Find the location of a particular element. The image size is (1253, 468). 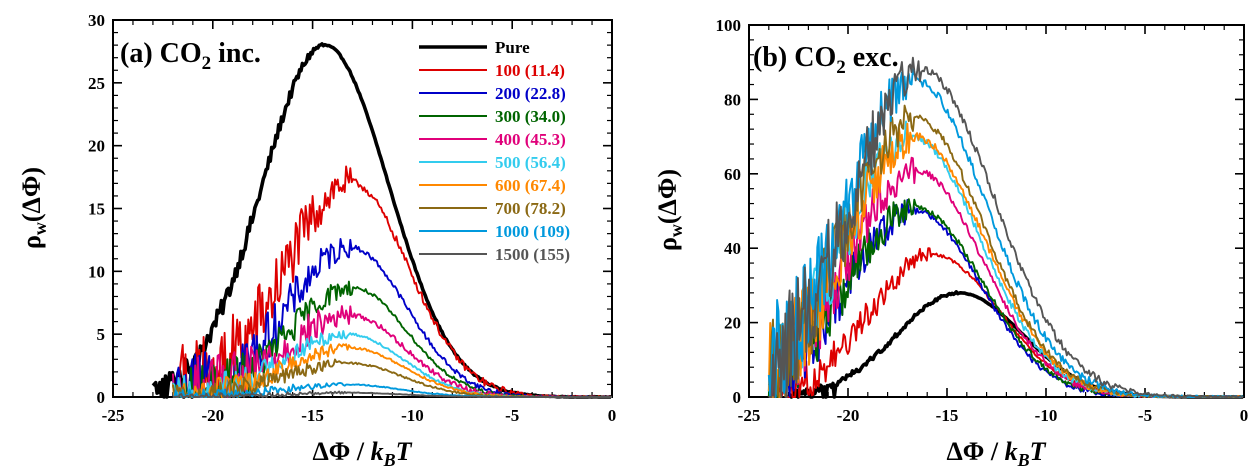

legend-label-paren: (22.8) is located at coordinates (543, 93).